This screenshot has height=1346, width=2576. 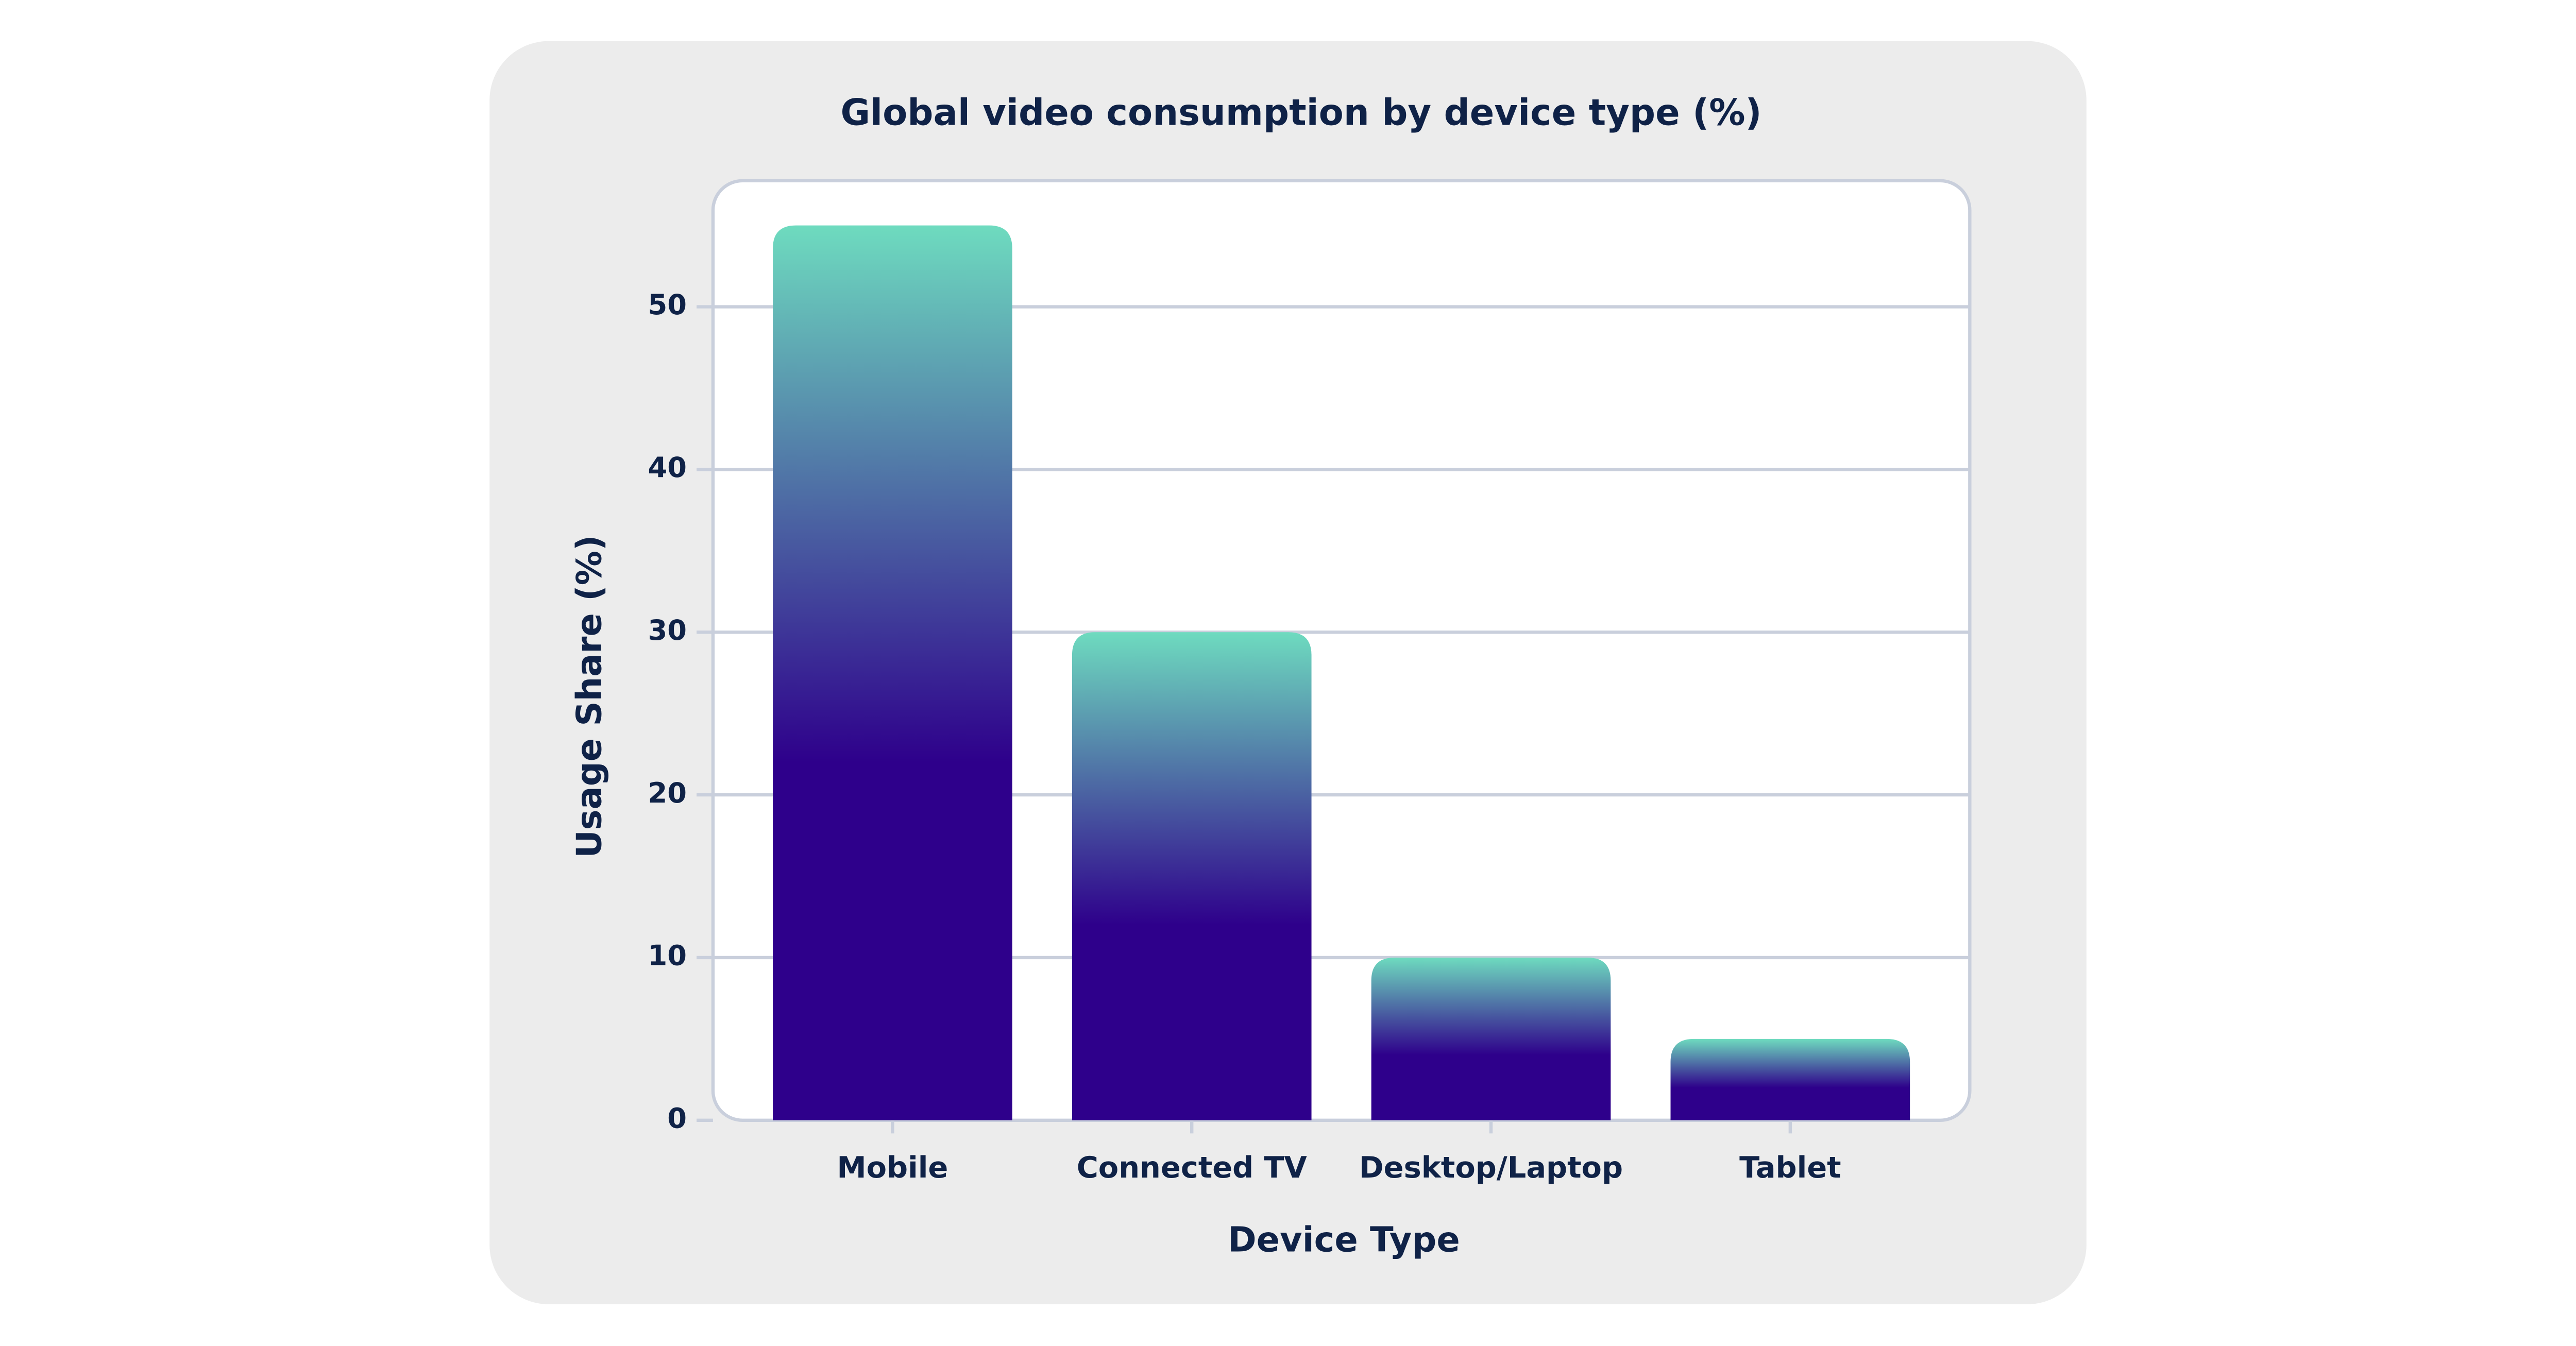 What do you see at coordinates (1192, 1167) in the screenshot?
I see `x-tick-label: Connected TV` at bounding box center [1192, 1167].